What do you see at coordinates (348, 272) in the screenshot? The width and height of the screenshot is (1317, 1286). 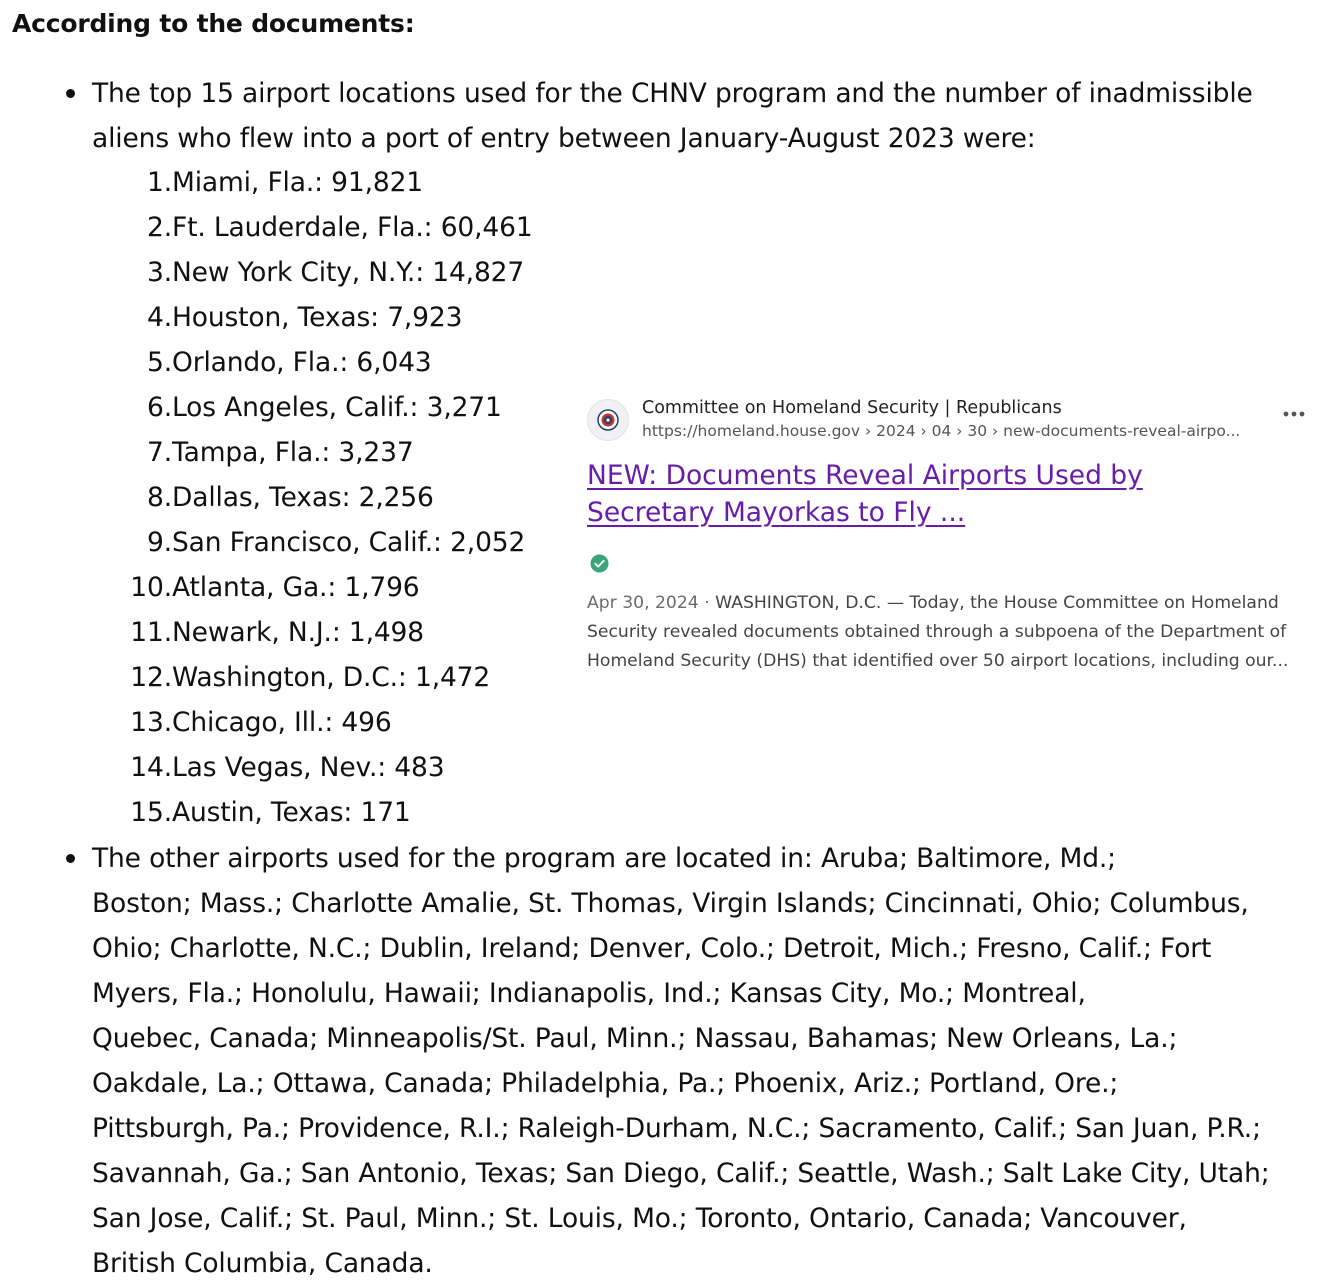 I see `list-text: New York City, N.Y.: 14,827` at bounding box center [348, 272].